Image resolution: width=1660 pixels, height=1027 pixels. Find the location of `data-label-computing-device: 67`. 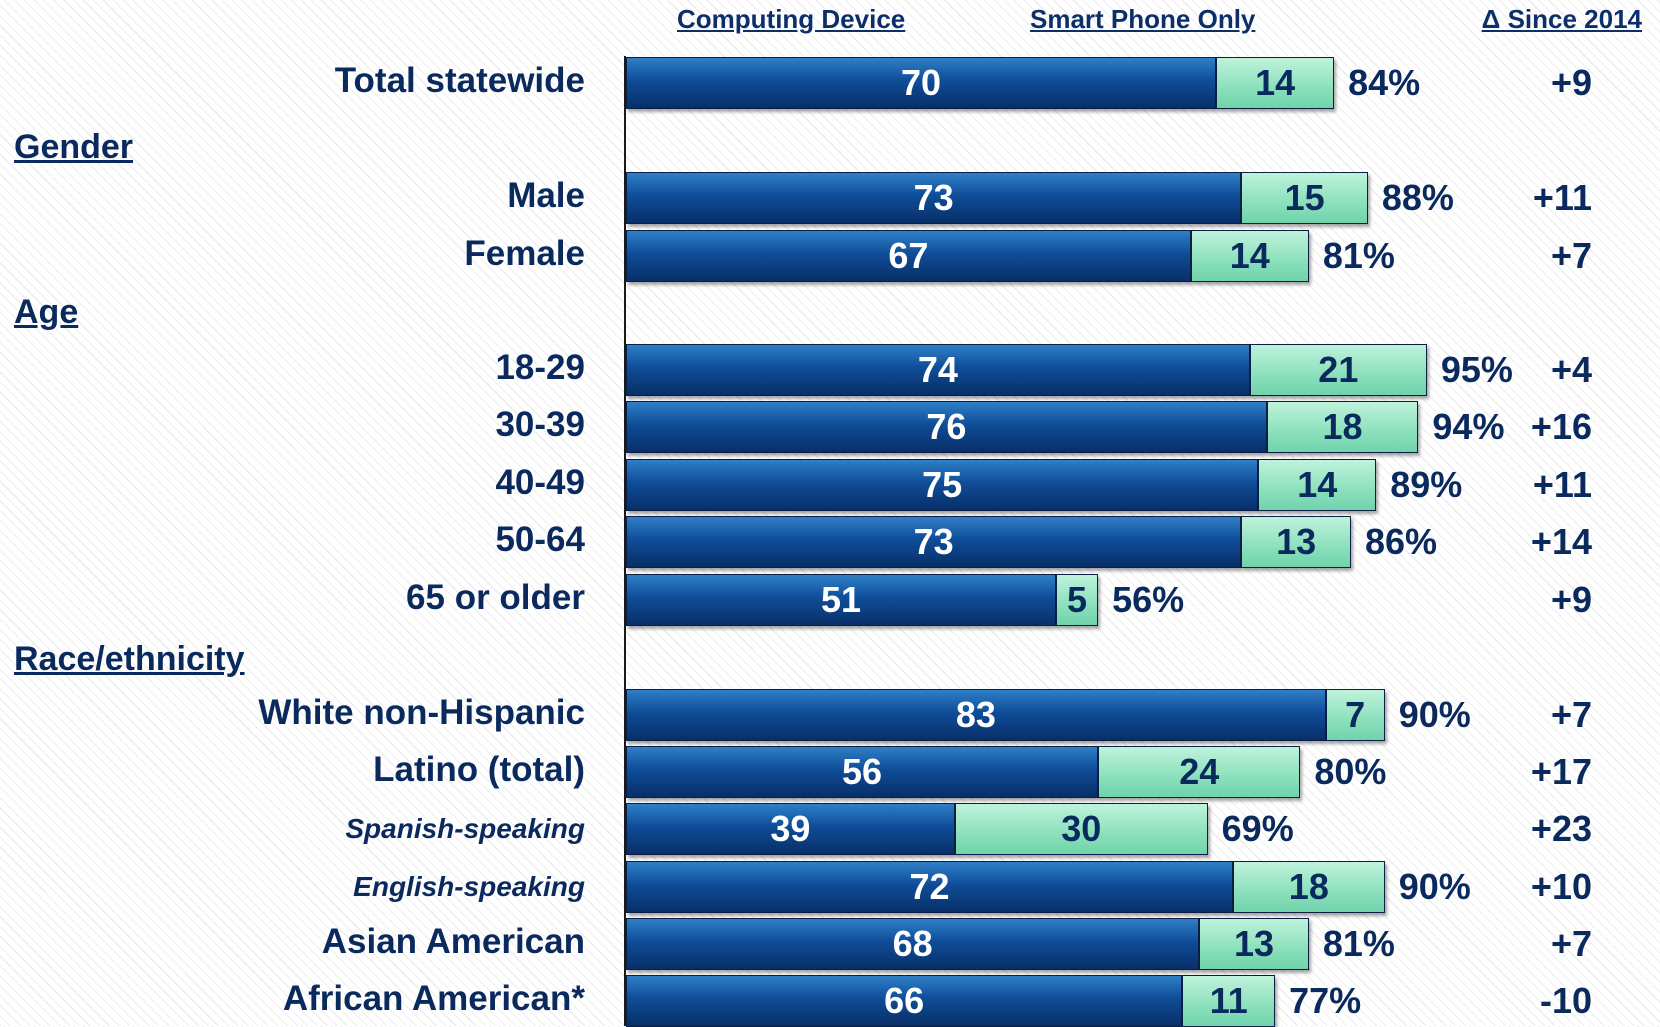

data-label-computing-device: 67 is located at coordinates (908, 255).